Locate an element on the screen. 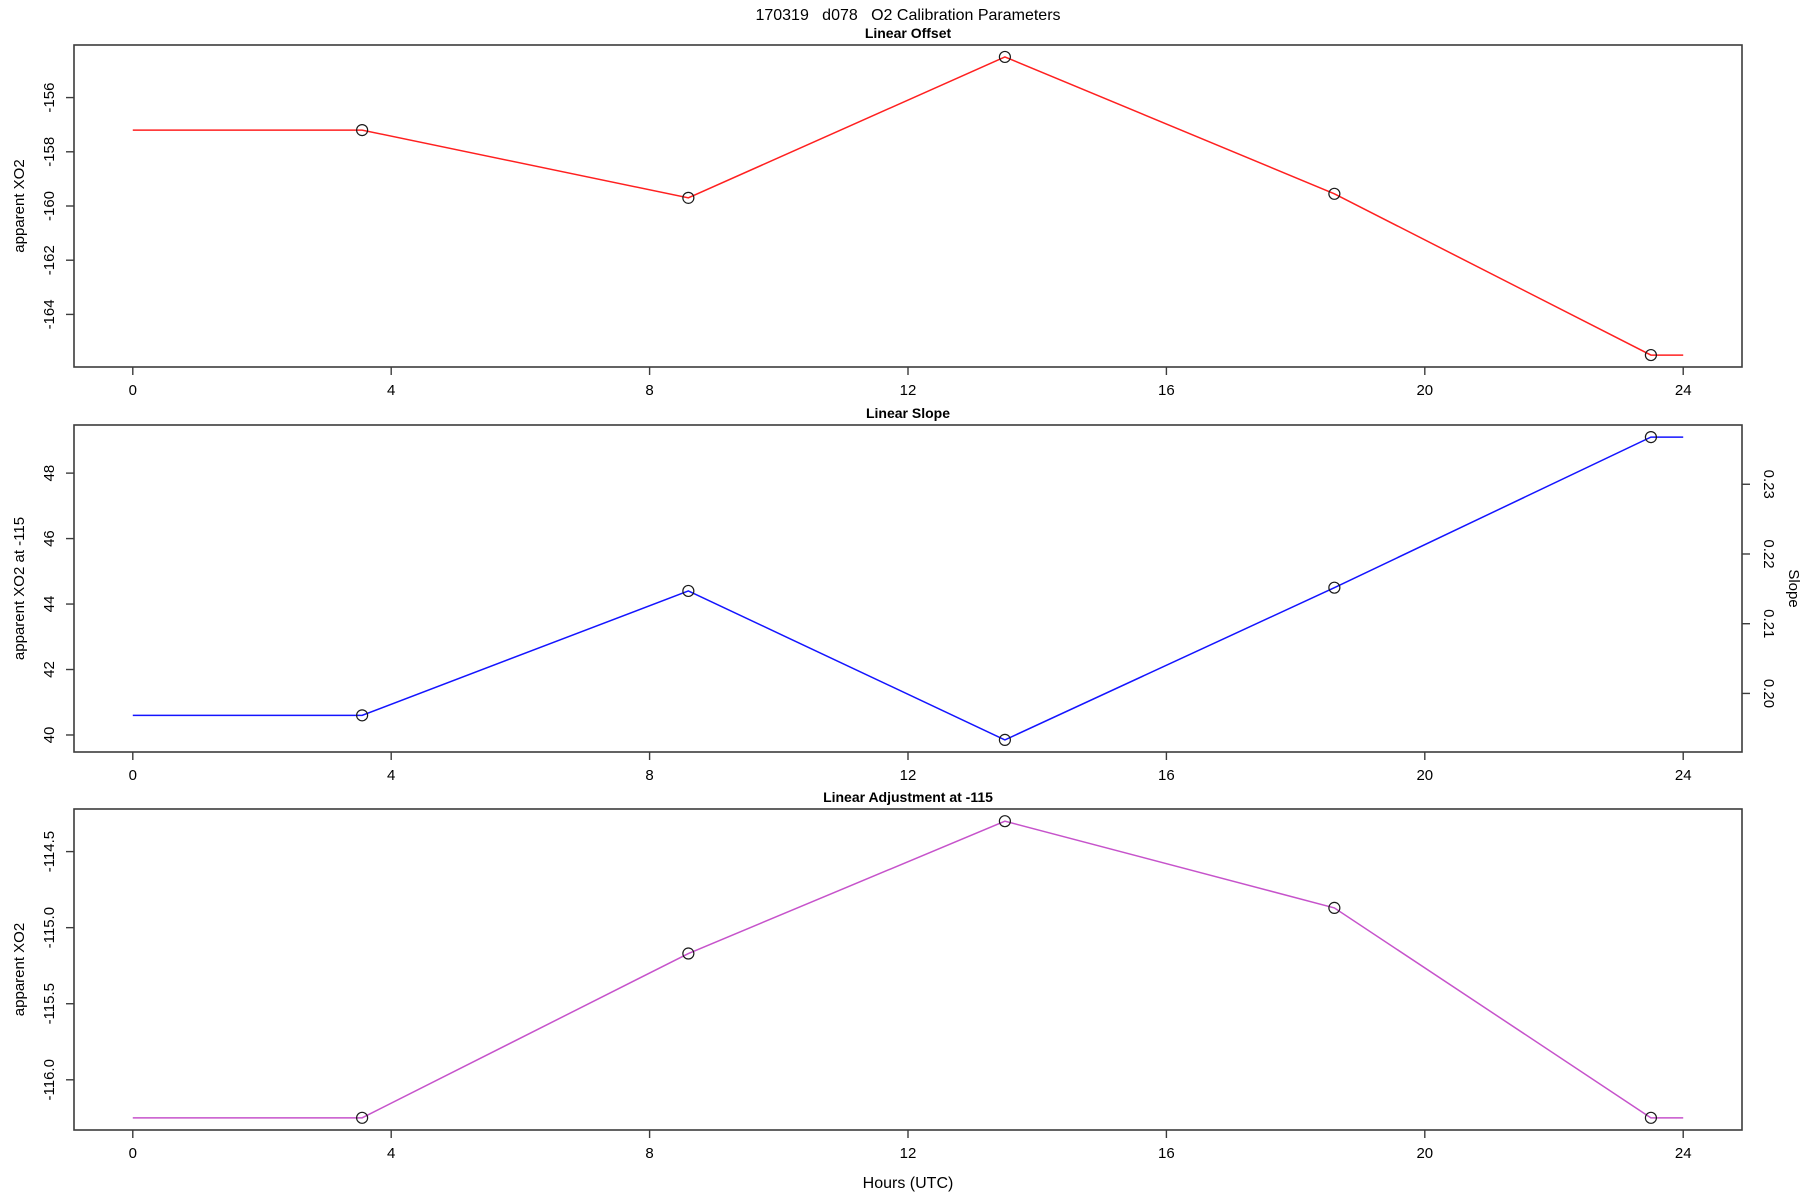  right-tick-label: 0.22 is located at coordinates (1768, 553).